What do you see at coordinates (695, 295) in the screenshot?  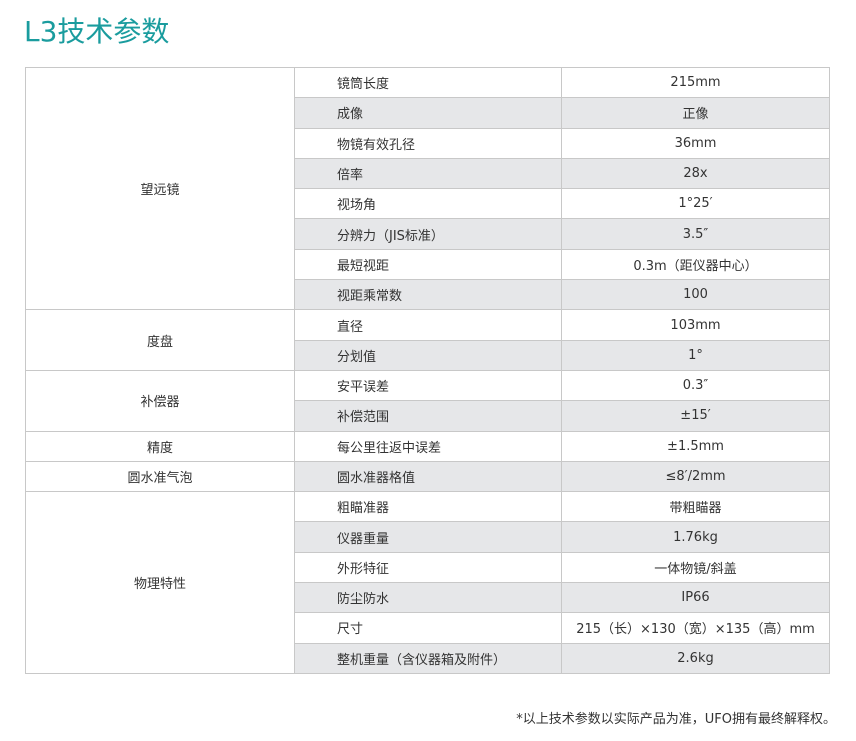 I see `spec-value: 100` at bounding box center [695, 295].